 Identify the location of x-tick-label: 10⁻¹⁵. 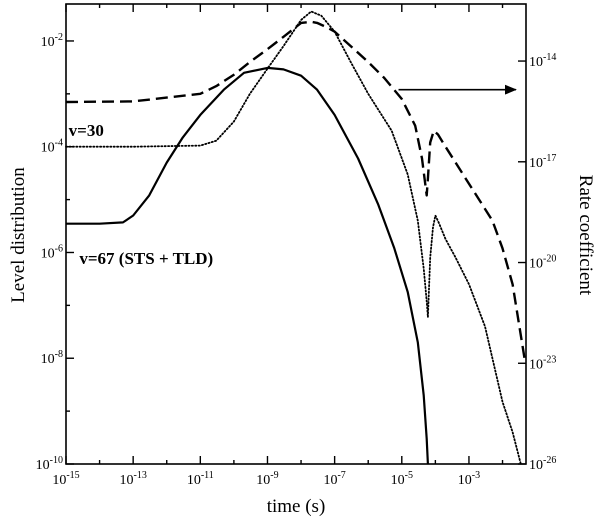
(65, 479).